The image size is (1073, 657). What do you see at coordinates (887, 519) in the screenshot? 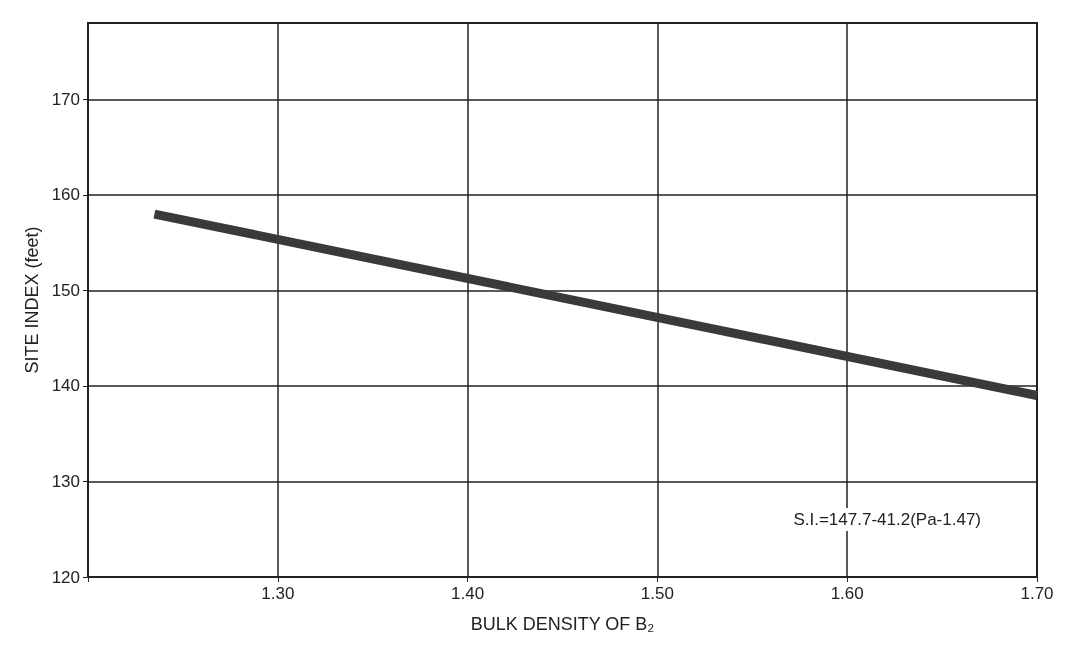
I see `annotation: S.I.=147.7-41.2(Pa-1.47)` at bounding box center [887, 519].